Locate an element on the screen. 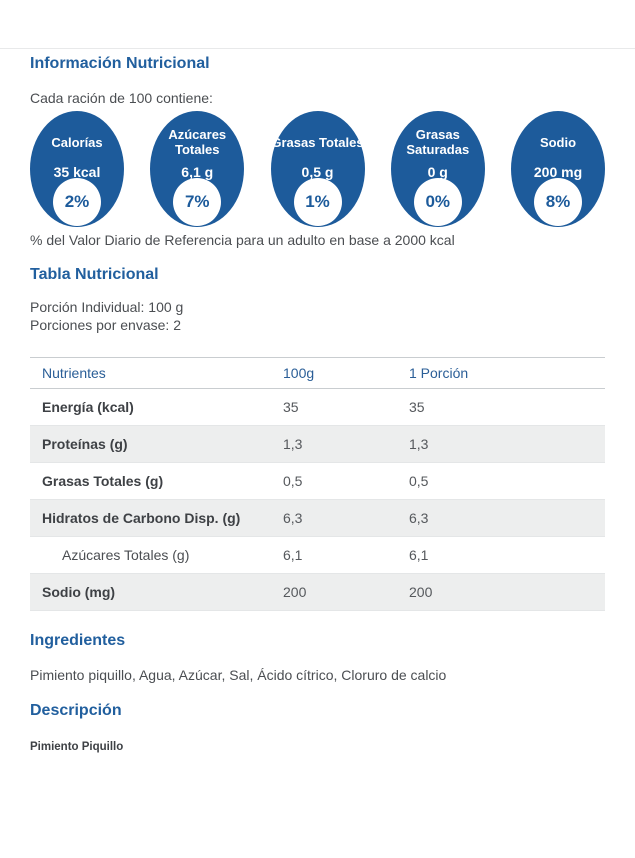  badge-calorias: Calorías 35 kcal 2% is located at coordinates (77, 169).